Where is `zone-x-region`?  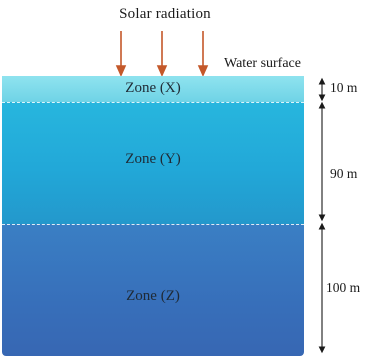 zone-x-region is located at coordinates (153, 89).